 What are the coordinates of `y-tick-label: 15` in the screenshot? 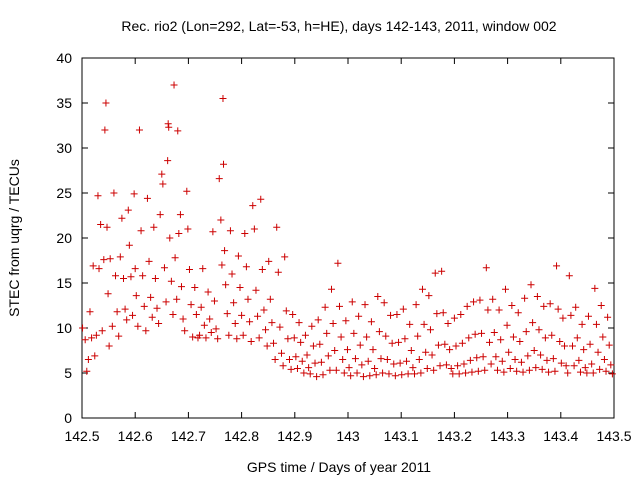 It's located at (64, 283).